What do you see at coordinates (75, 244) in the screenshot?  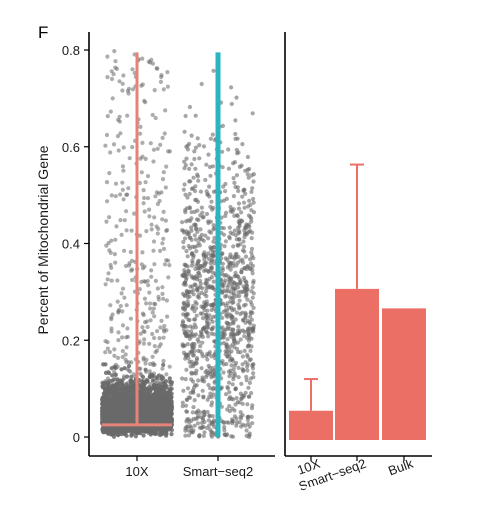 I see `y-axis-ticks: 0 0.2 0.4 0.6 0.8` at bounding box center [75, 244].